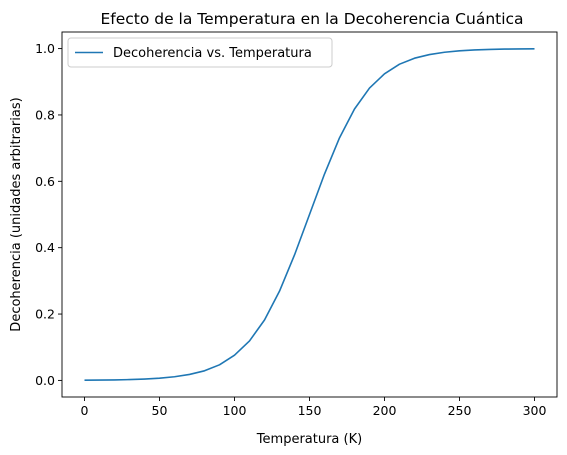 The height and width of the screenshot is (455, 567). Describe the element at coordinates (16, 214) in the screenshot. I see `y-axis-label: Decoherencia (unidades arbitrarias)` at that location.